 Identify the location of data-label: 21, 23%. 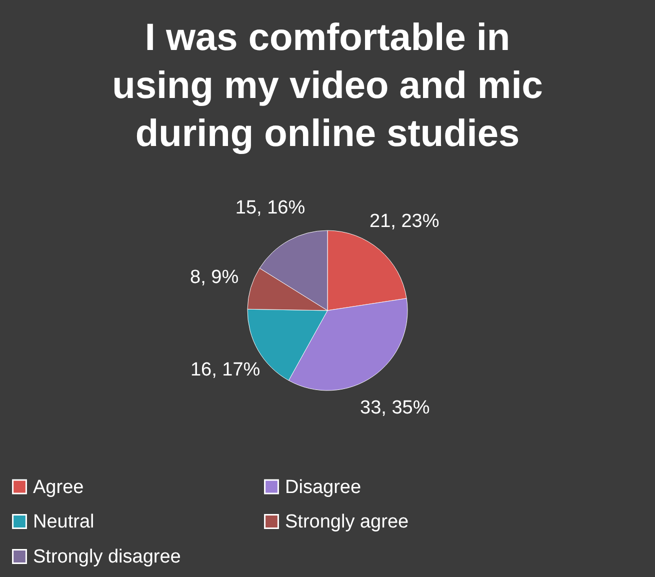
(404, 221).